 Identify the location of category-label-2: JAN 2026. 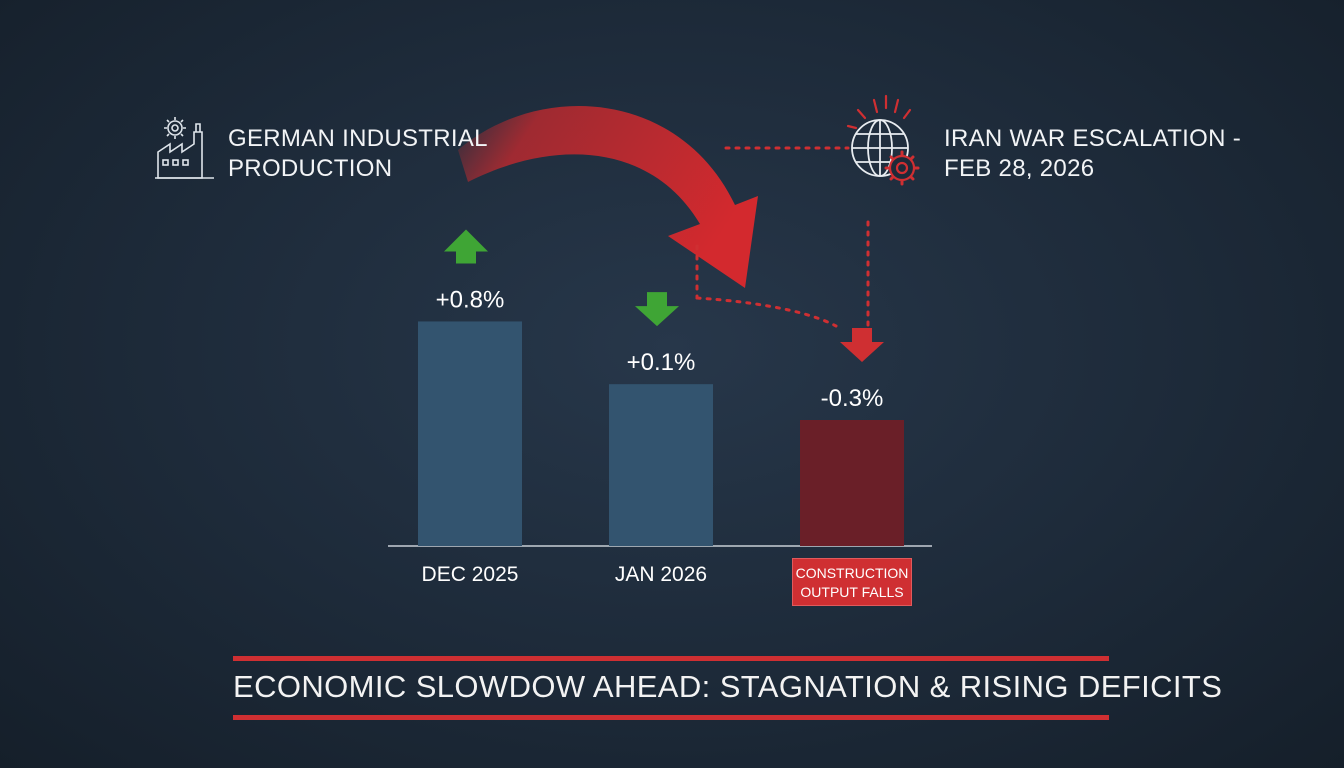
(661, 574).